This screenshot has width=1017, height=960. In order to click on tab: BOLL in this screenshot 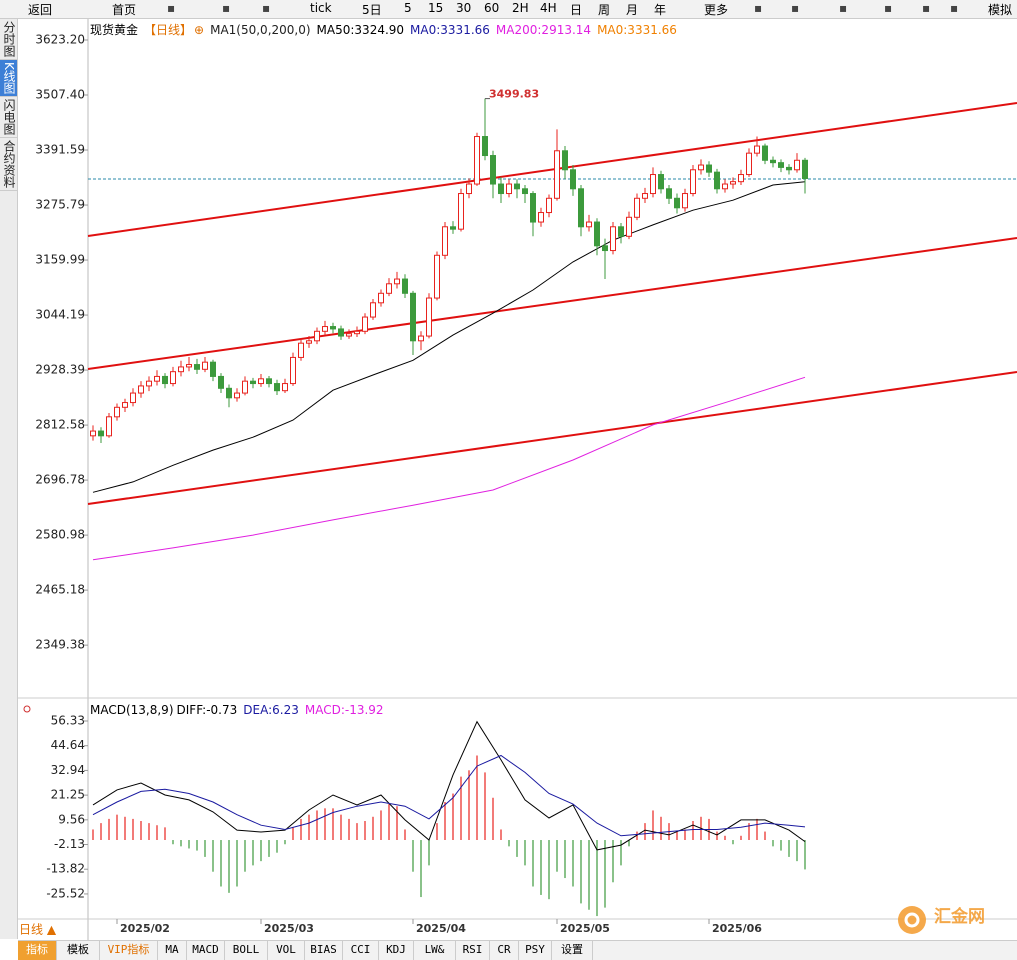, I will do `click(246, 950)`.